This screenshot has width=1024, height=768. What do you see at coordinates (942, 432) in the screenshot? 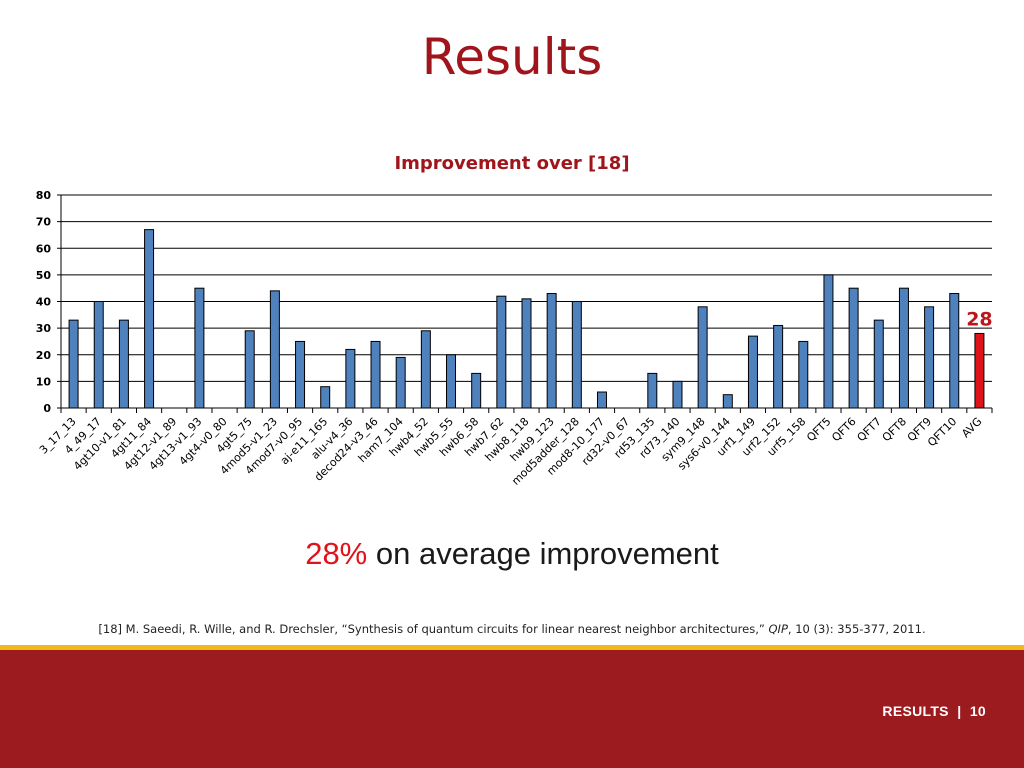
I see `x-tick-label: QFT10` at bounding box center [942, 432].